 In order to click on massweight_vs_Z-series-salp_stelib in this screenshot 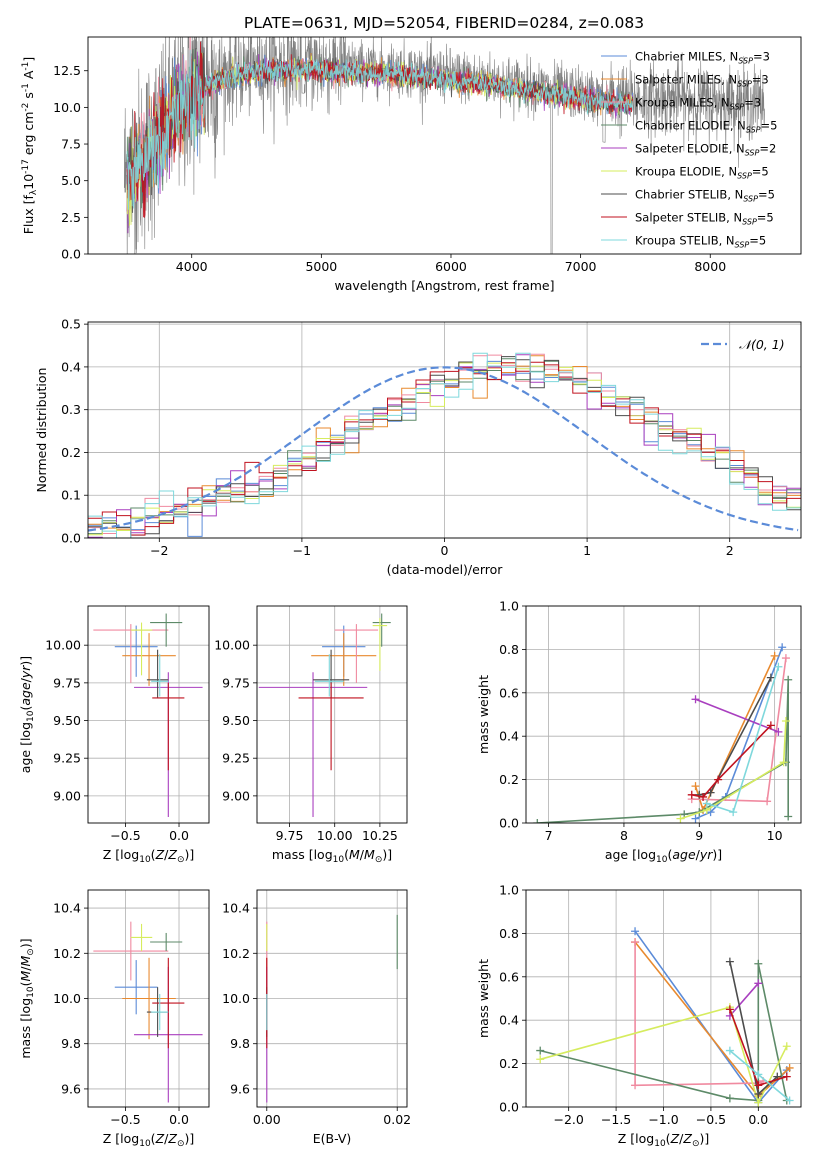, I will do `click(758, 1047)`.